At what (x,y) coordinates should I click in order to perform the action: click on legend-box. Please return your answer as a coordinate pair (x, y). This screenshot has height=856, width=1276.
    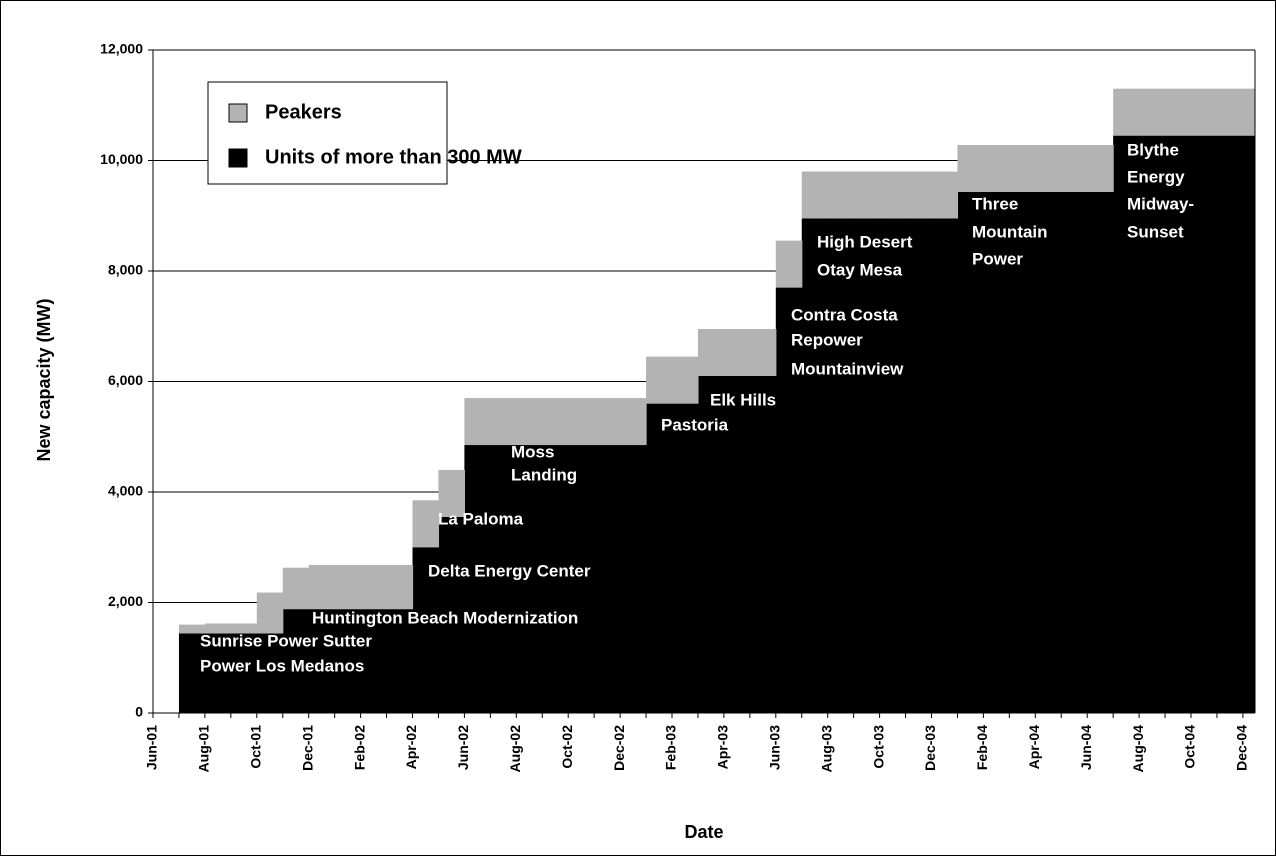
    Looking at the image, I should click on (327, 133).